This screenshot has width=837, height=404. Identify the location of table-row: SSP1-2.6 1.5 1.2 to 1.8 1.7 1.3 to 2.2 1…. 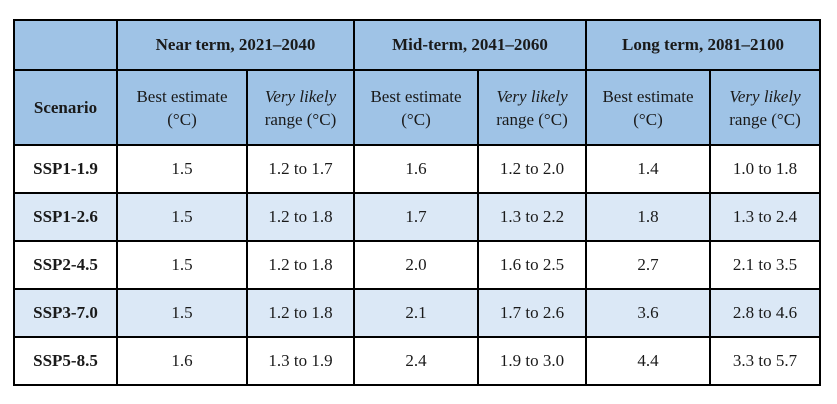
(417, 217).